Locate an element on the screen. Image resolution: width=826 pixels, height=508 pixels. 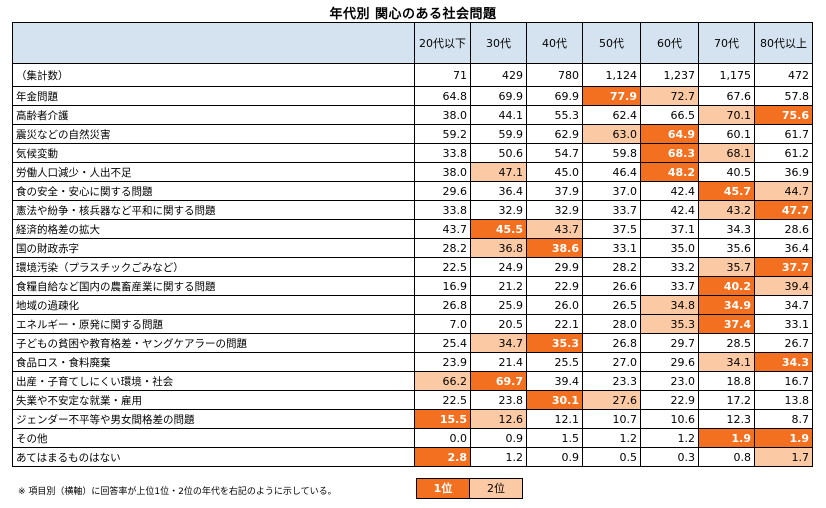
table-row: 国の財政赤字 28.2 36.8 38.6 33.1 35.0 35.6 36.4 is located at coordinates (412, 248).